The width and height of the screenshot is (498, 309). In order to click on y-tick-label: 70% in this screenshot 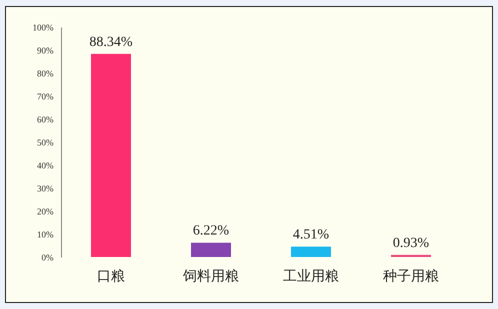, I will do `click(45, 97)`.